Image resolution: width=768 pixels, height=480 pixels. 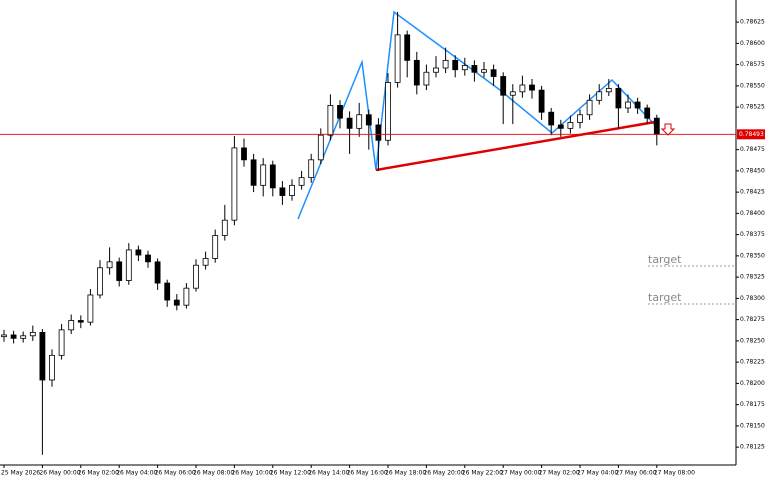 I want to click on y-tick-label: 0.78575, so click(x=752, y=64).